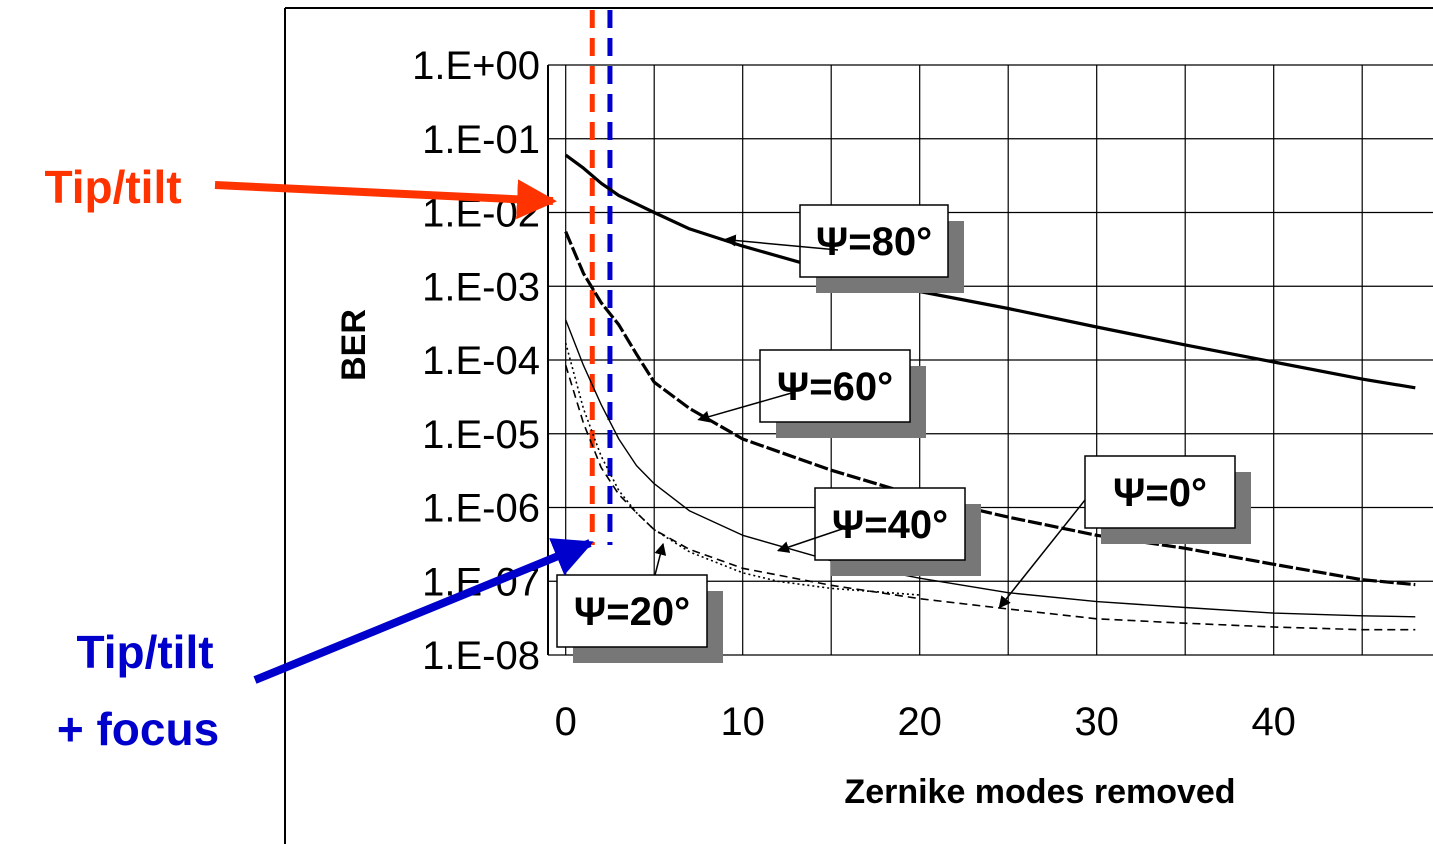 This screenshot has width=1433, height=844. What do you see at coordinates (481, 140) in the screenshot?
I see `y-tick-label: 1.E-01` at bounding box center [481, 140].